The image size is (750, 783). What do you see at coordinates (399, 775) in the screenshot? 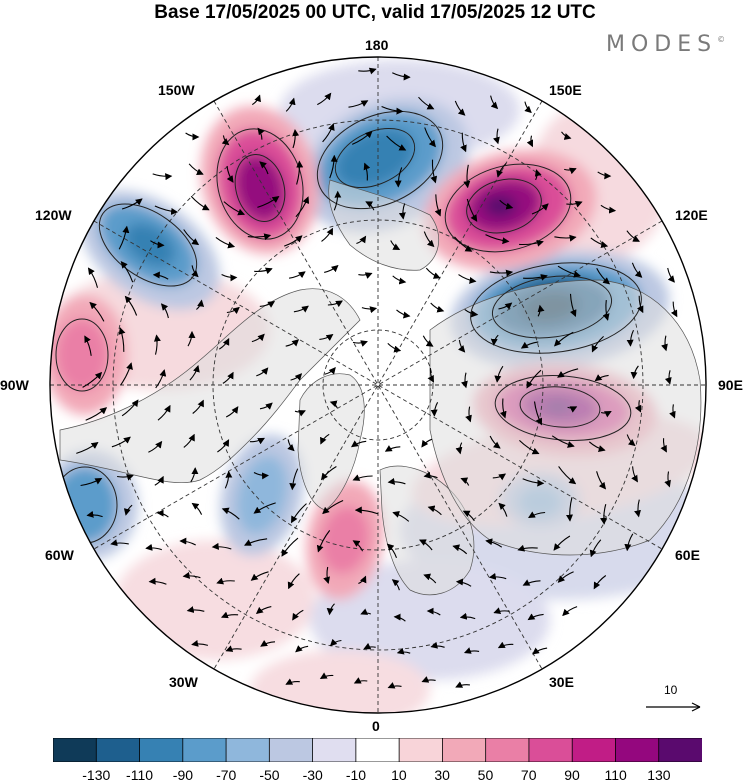
I see `colorbar-tick-label: 10` at bounding box center [399, 775].